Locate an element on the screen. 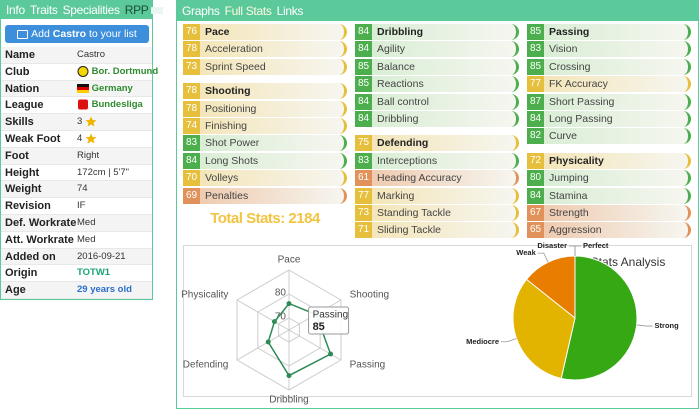  stat-name: Penalties is located at coordinates (227, 195).